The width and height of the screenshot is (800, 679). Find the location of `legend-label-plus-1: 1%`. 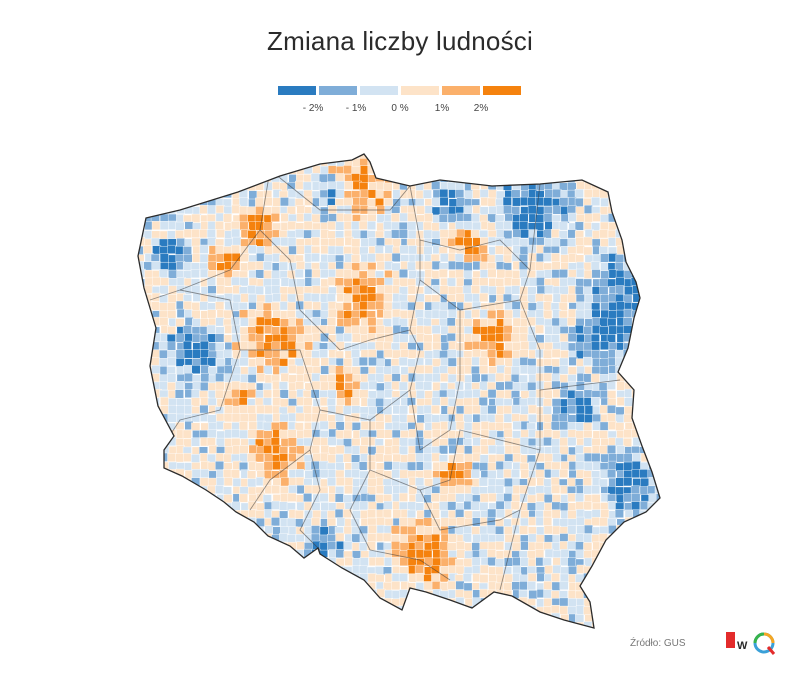

legend-label-plus-1: 1% is located at coordinates (442, 108).